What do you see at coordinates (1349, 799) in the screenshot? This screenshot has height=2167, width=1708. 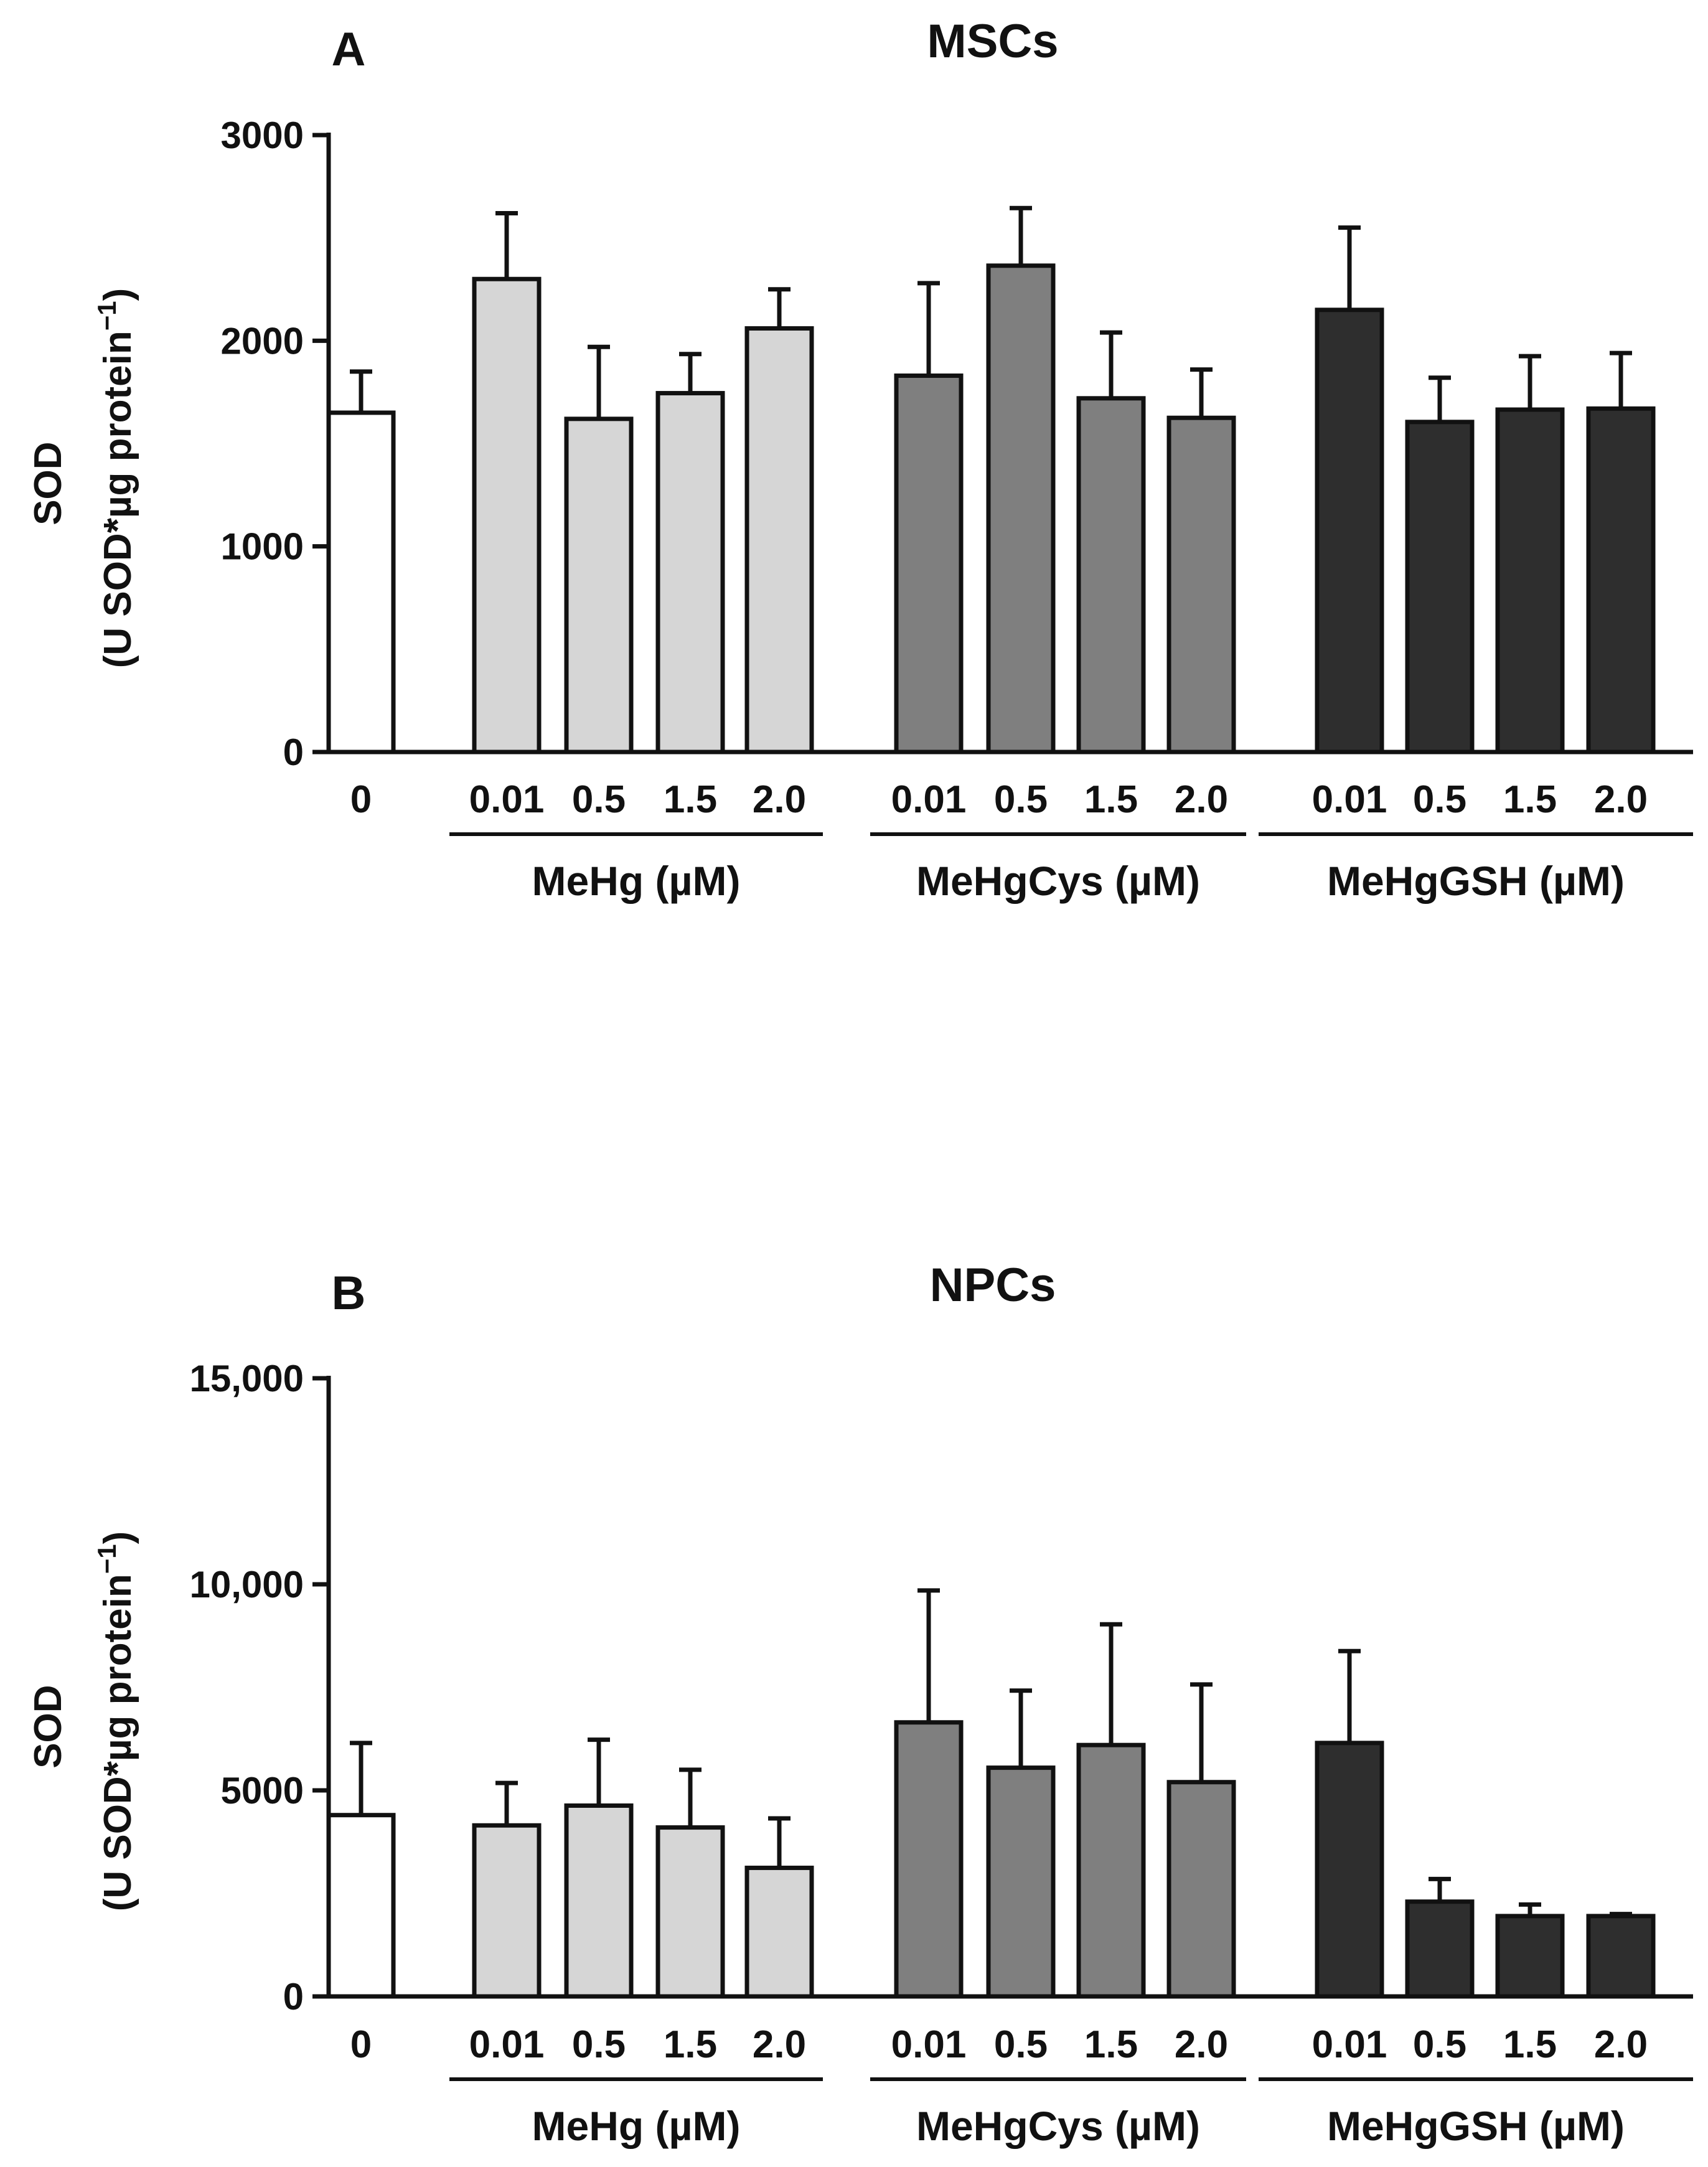 I see `panel-a-category-label-9: 0.01` at bounding box center [1349, 799].